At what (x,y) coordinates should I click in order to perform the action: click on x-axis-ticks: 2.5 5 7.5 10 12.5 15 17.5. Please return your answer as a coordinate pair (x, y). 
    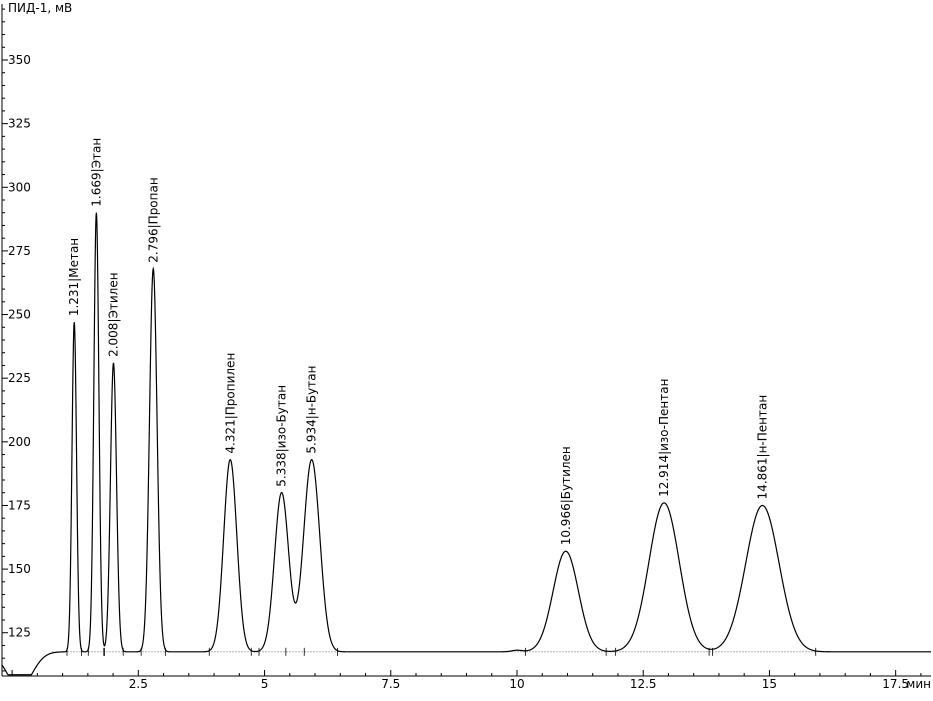
    Looking at the image, I should click on (466, 680).